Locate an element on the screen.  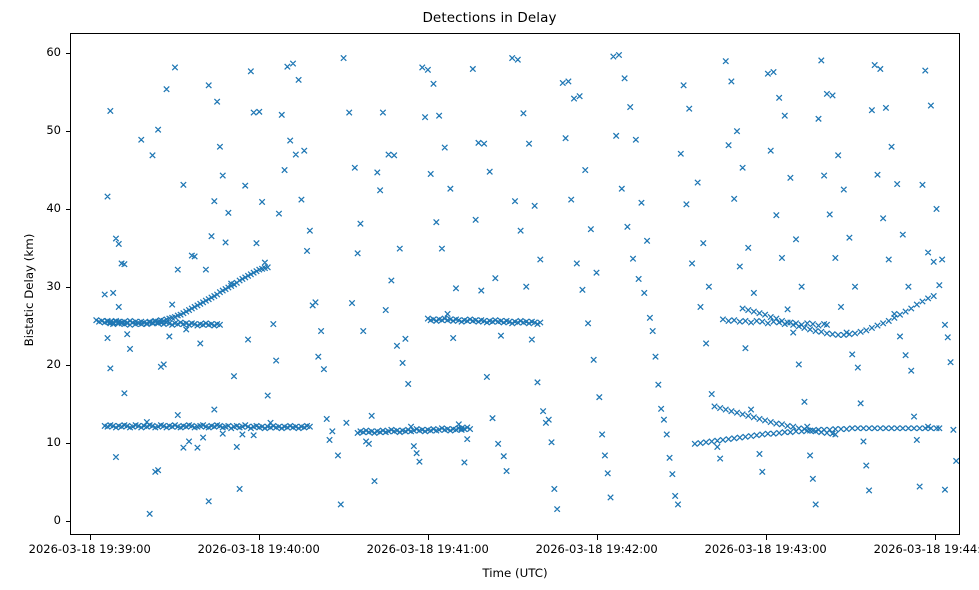
y-axis-label: Bistatic Delay (km) is located at coordinates (29, 290).